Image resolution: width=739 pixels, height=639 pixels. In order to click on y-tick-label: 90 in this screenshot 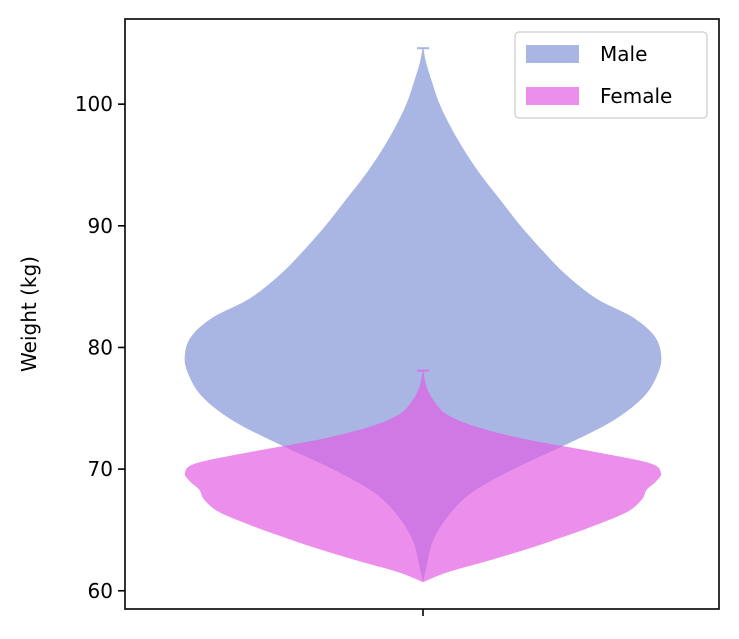, I will do `click(100, 226)`.